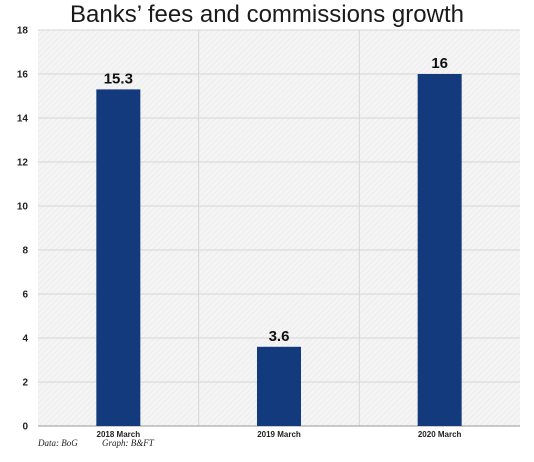 The width and height of the screenshot is (534, 462). What do you see at coordinates (119, 434) in the screenshot?
I see `x-tick-label: 2018 March` at bounding box center [119, 434].